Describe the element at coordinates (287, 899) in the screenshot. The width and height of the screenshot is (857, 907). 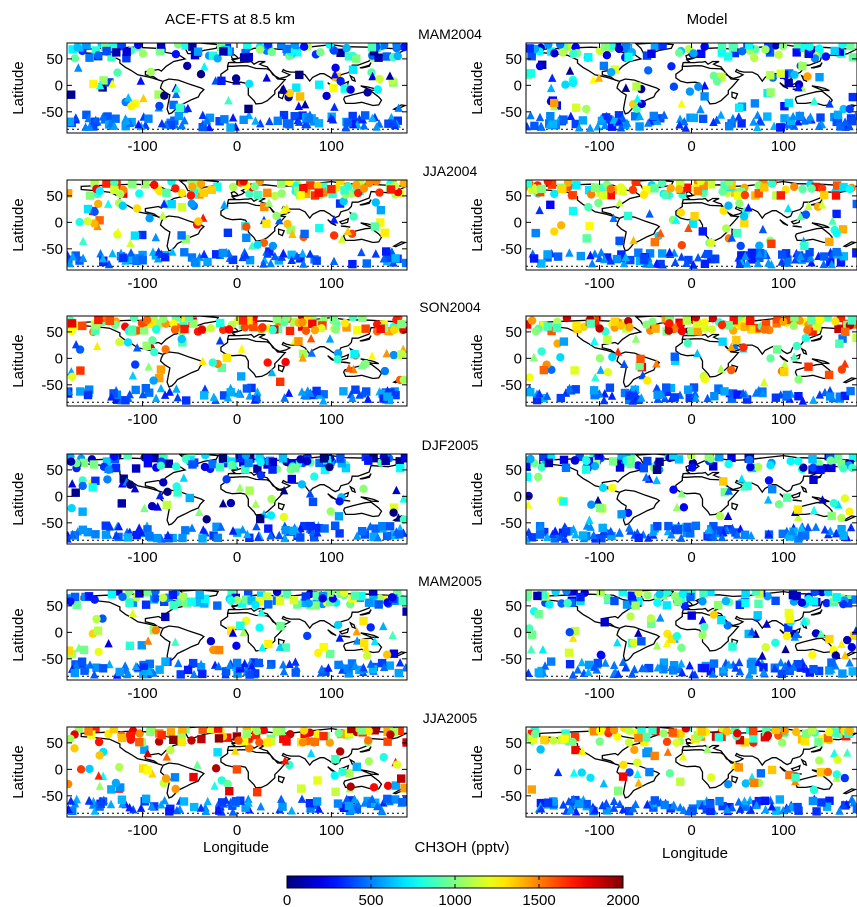
I see `colorbar-tick-label: 0` at that location.